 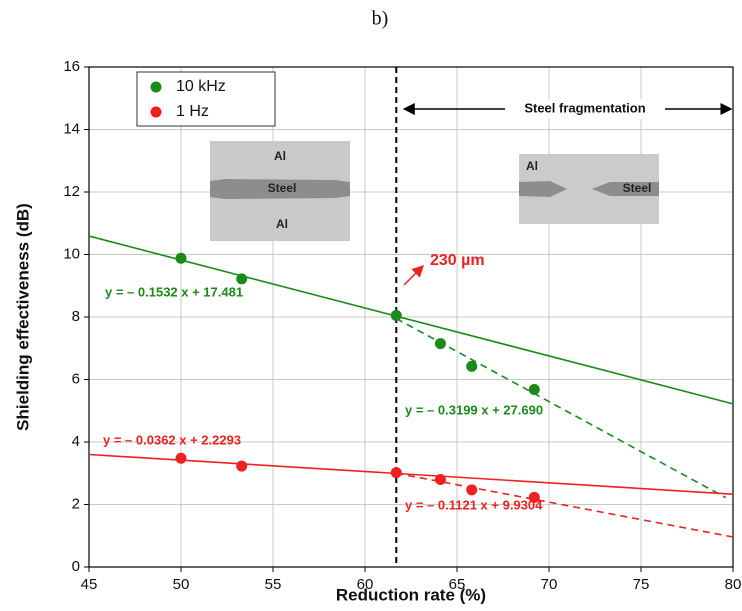 I want to click on x-tick-label: 50, so click(x=181, y=584).